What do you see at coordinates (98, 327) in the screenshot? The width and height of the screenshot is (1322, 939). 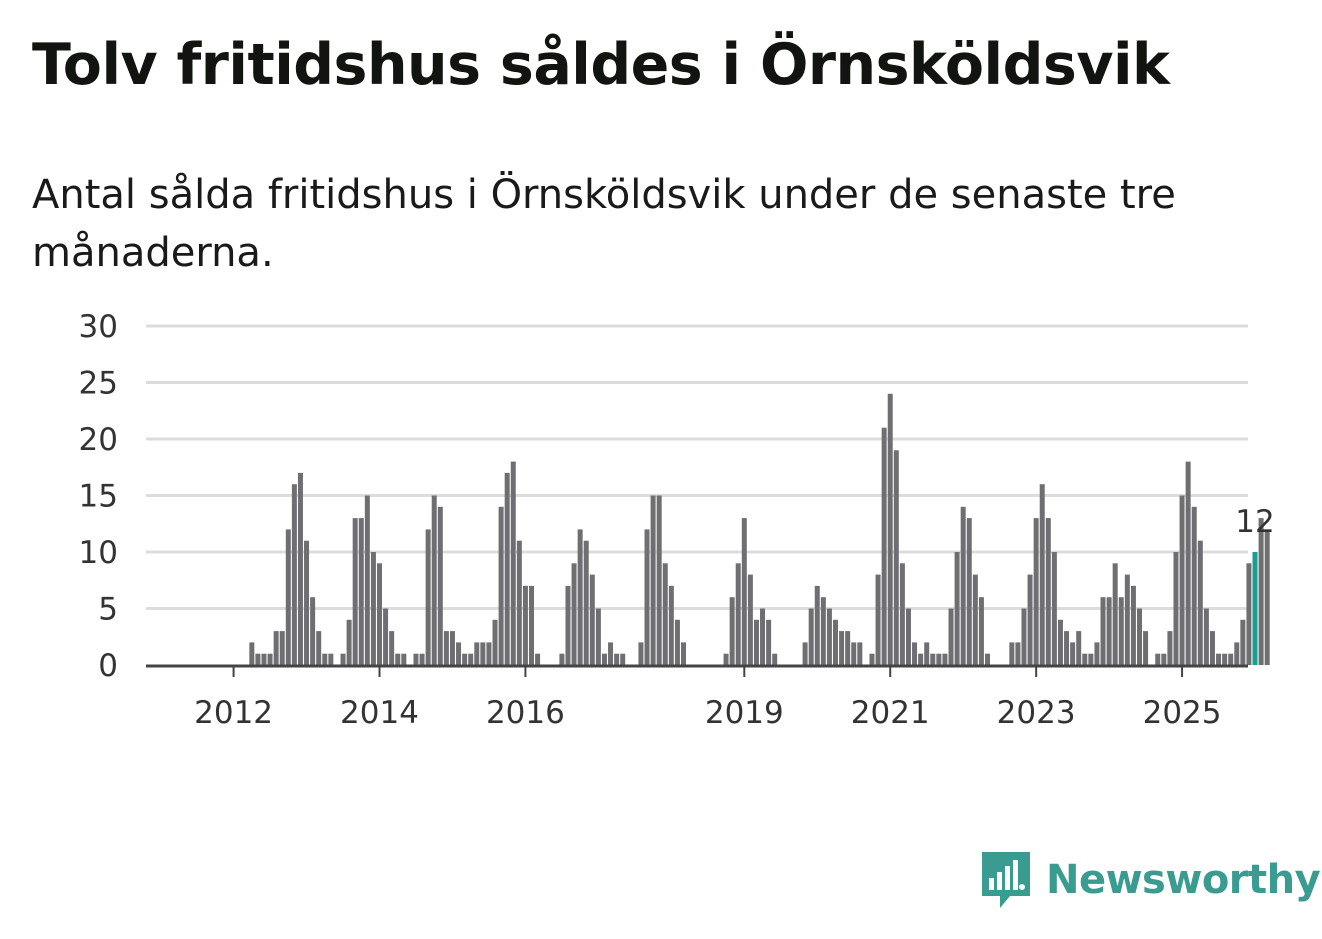 I see `y-tick-label: 30` at bounding box center [98, 327].